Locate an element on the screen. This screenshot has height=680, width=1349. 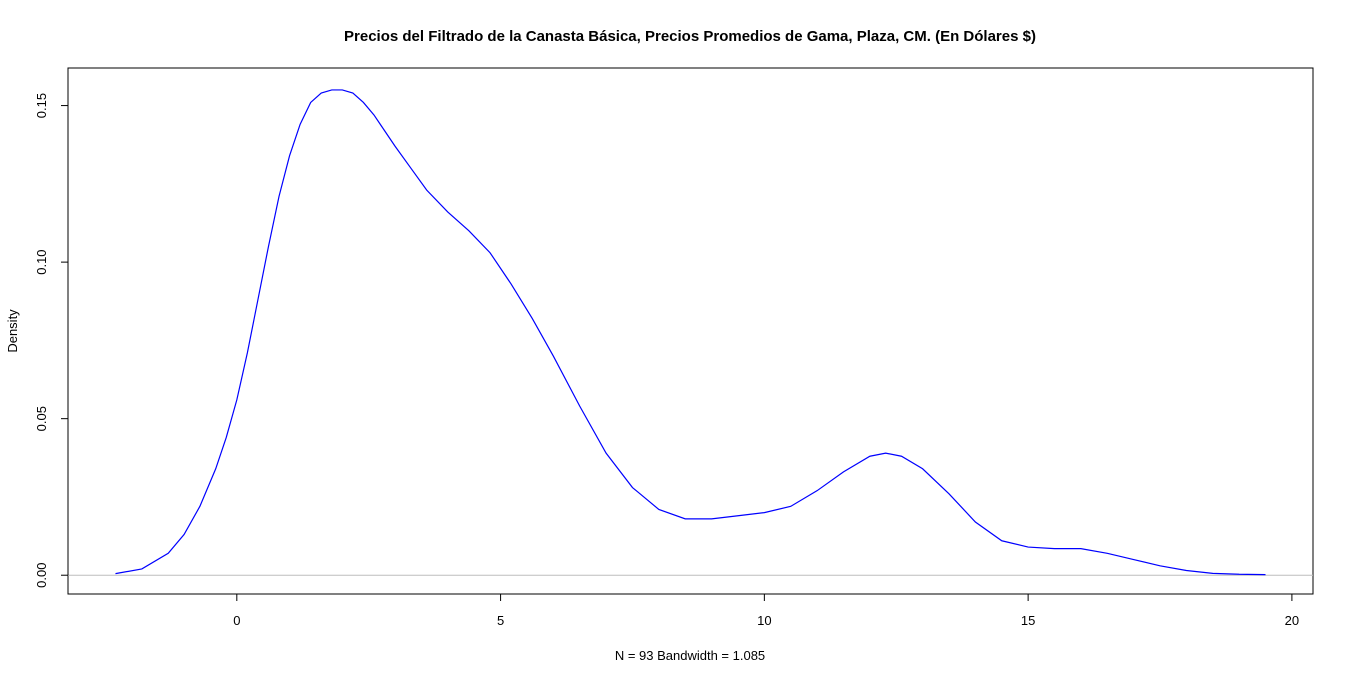
x-tick-label: 10 is located at coordinates (764, 620).